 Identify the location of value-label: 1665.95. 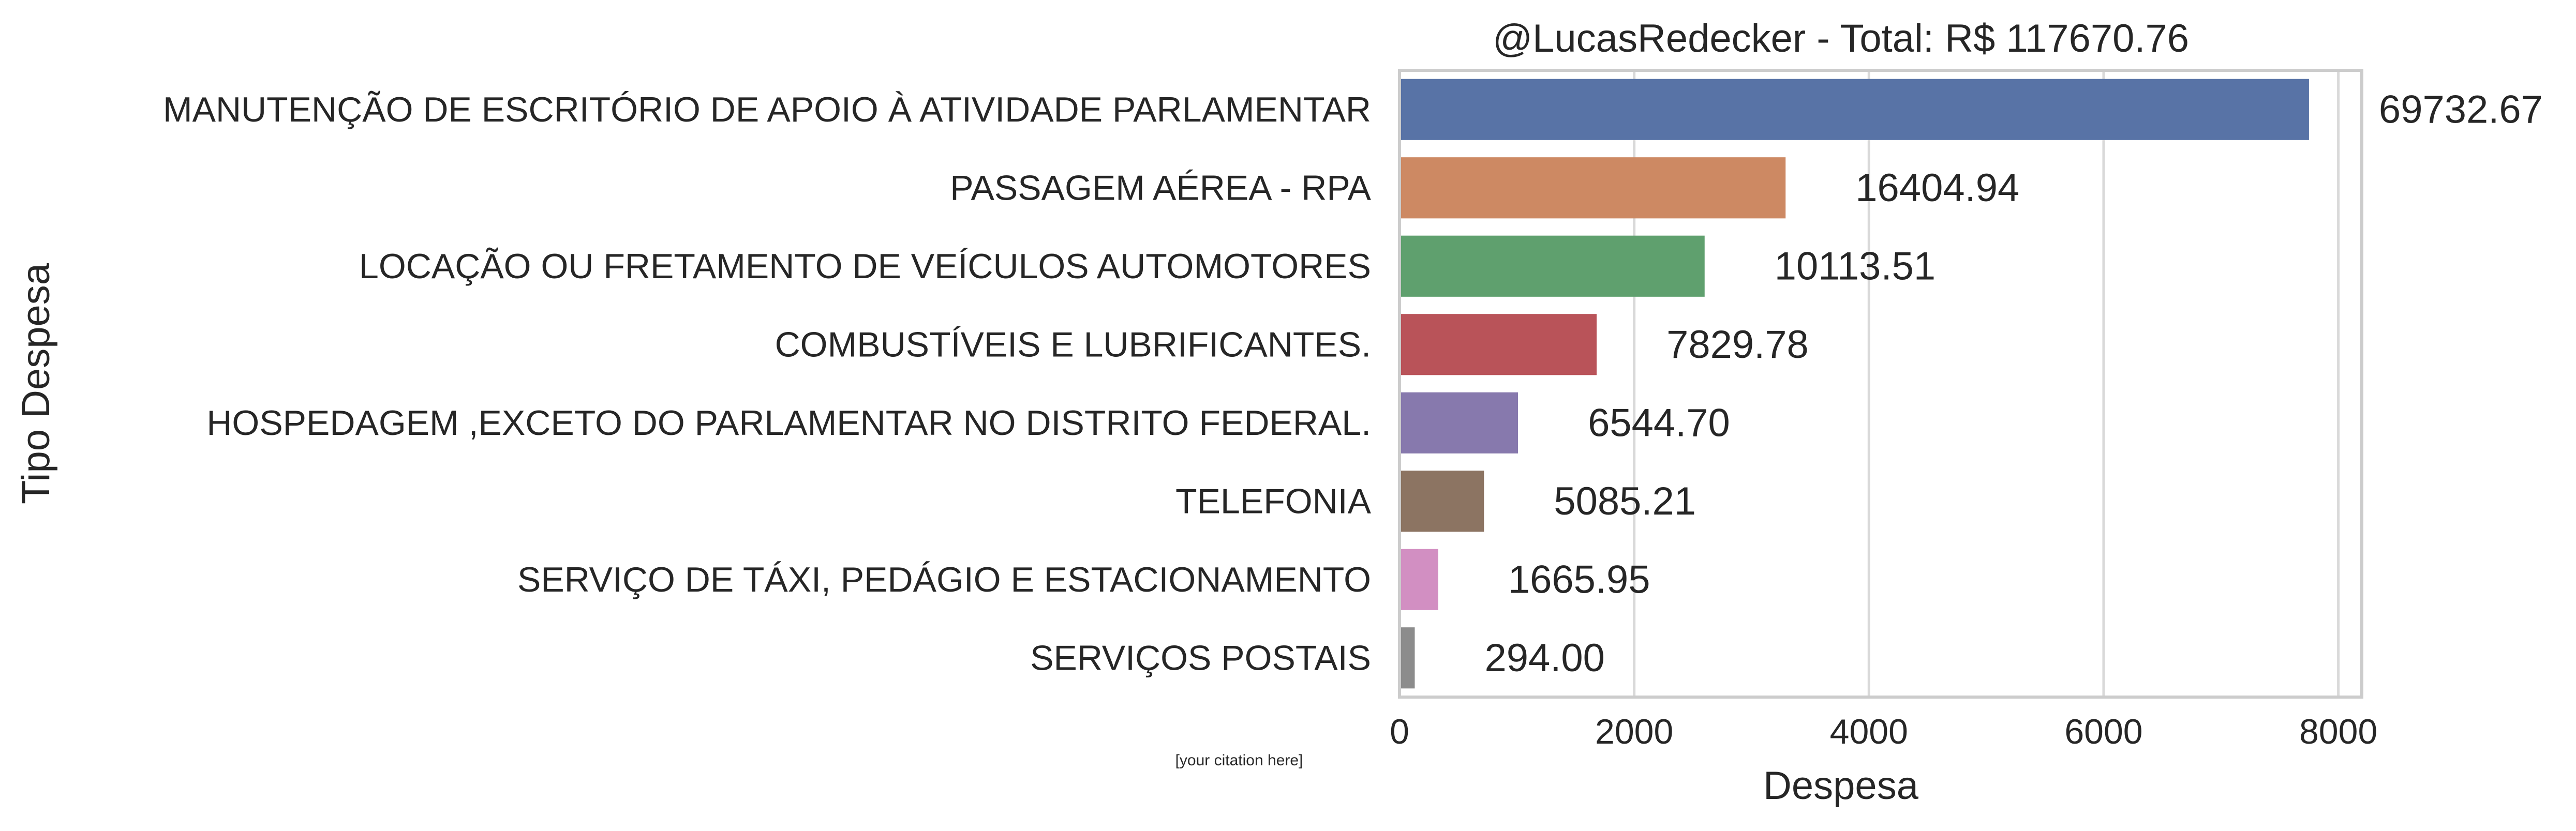
(1579, 579).